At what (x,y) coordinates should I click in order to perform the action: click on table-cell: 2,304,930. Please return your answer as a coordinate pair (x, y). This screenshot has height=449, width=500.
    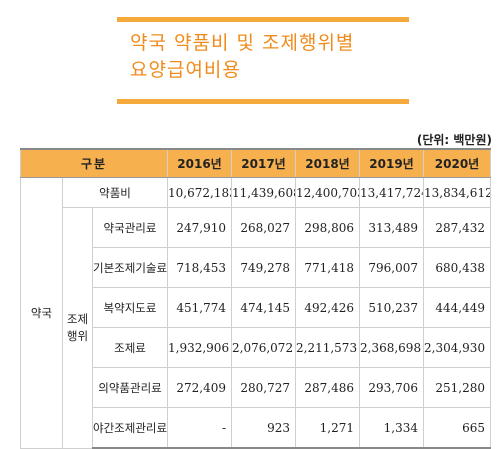
    Looking at the image, I should click on (457, 348).